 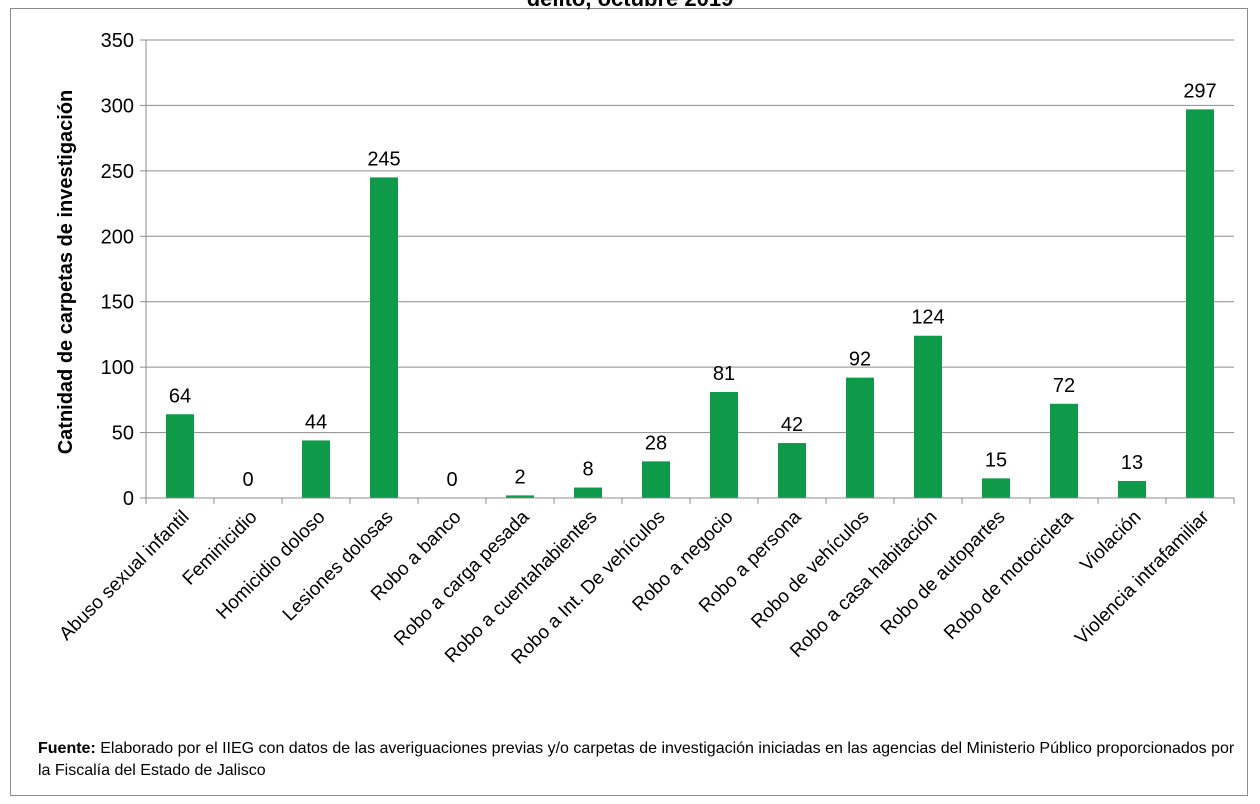 I want to click on x-tick-label: Abuso sexual infantil, so click(x=124, y=576).